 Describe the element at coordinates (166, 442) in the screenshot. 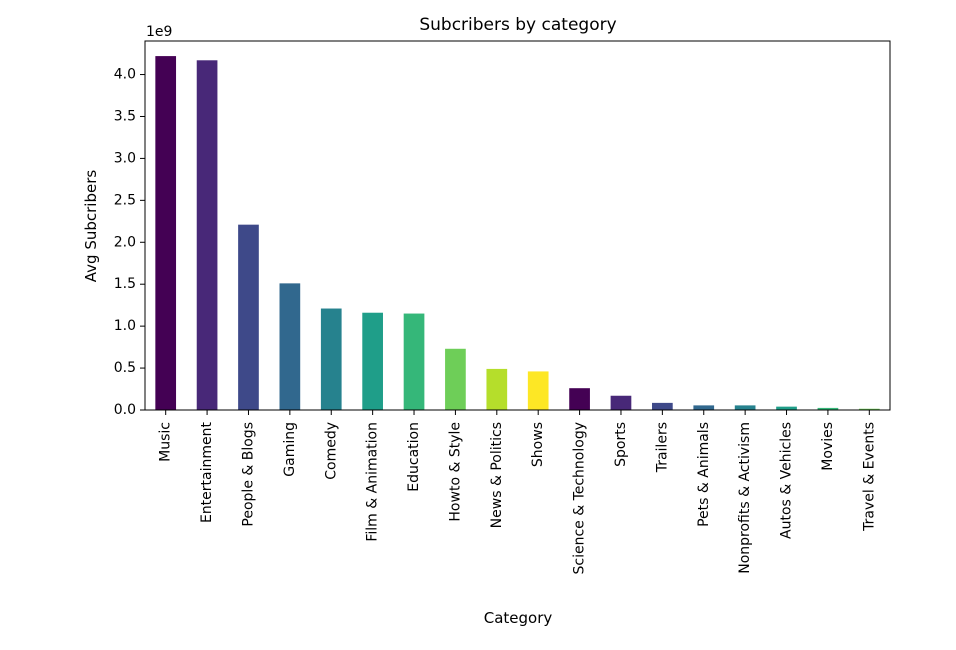

I see `x-tick-label-0: Music` at that location.